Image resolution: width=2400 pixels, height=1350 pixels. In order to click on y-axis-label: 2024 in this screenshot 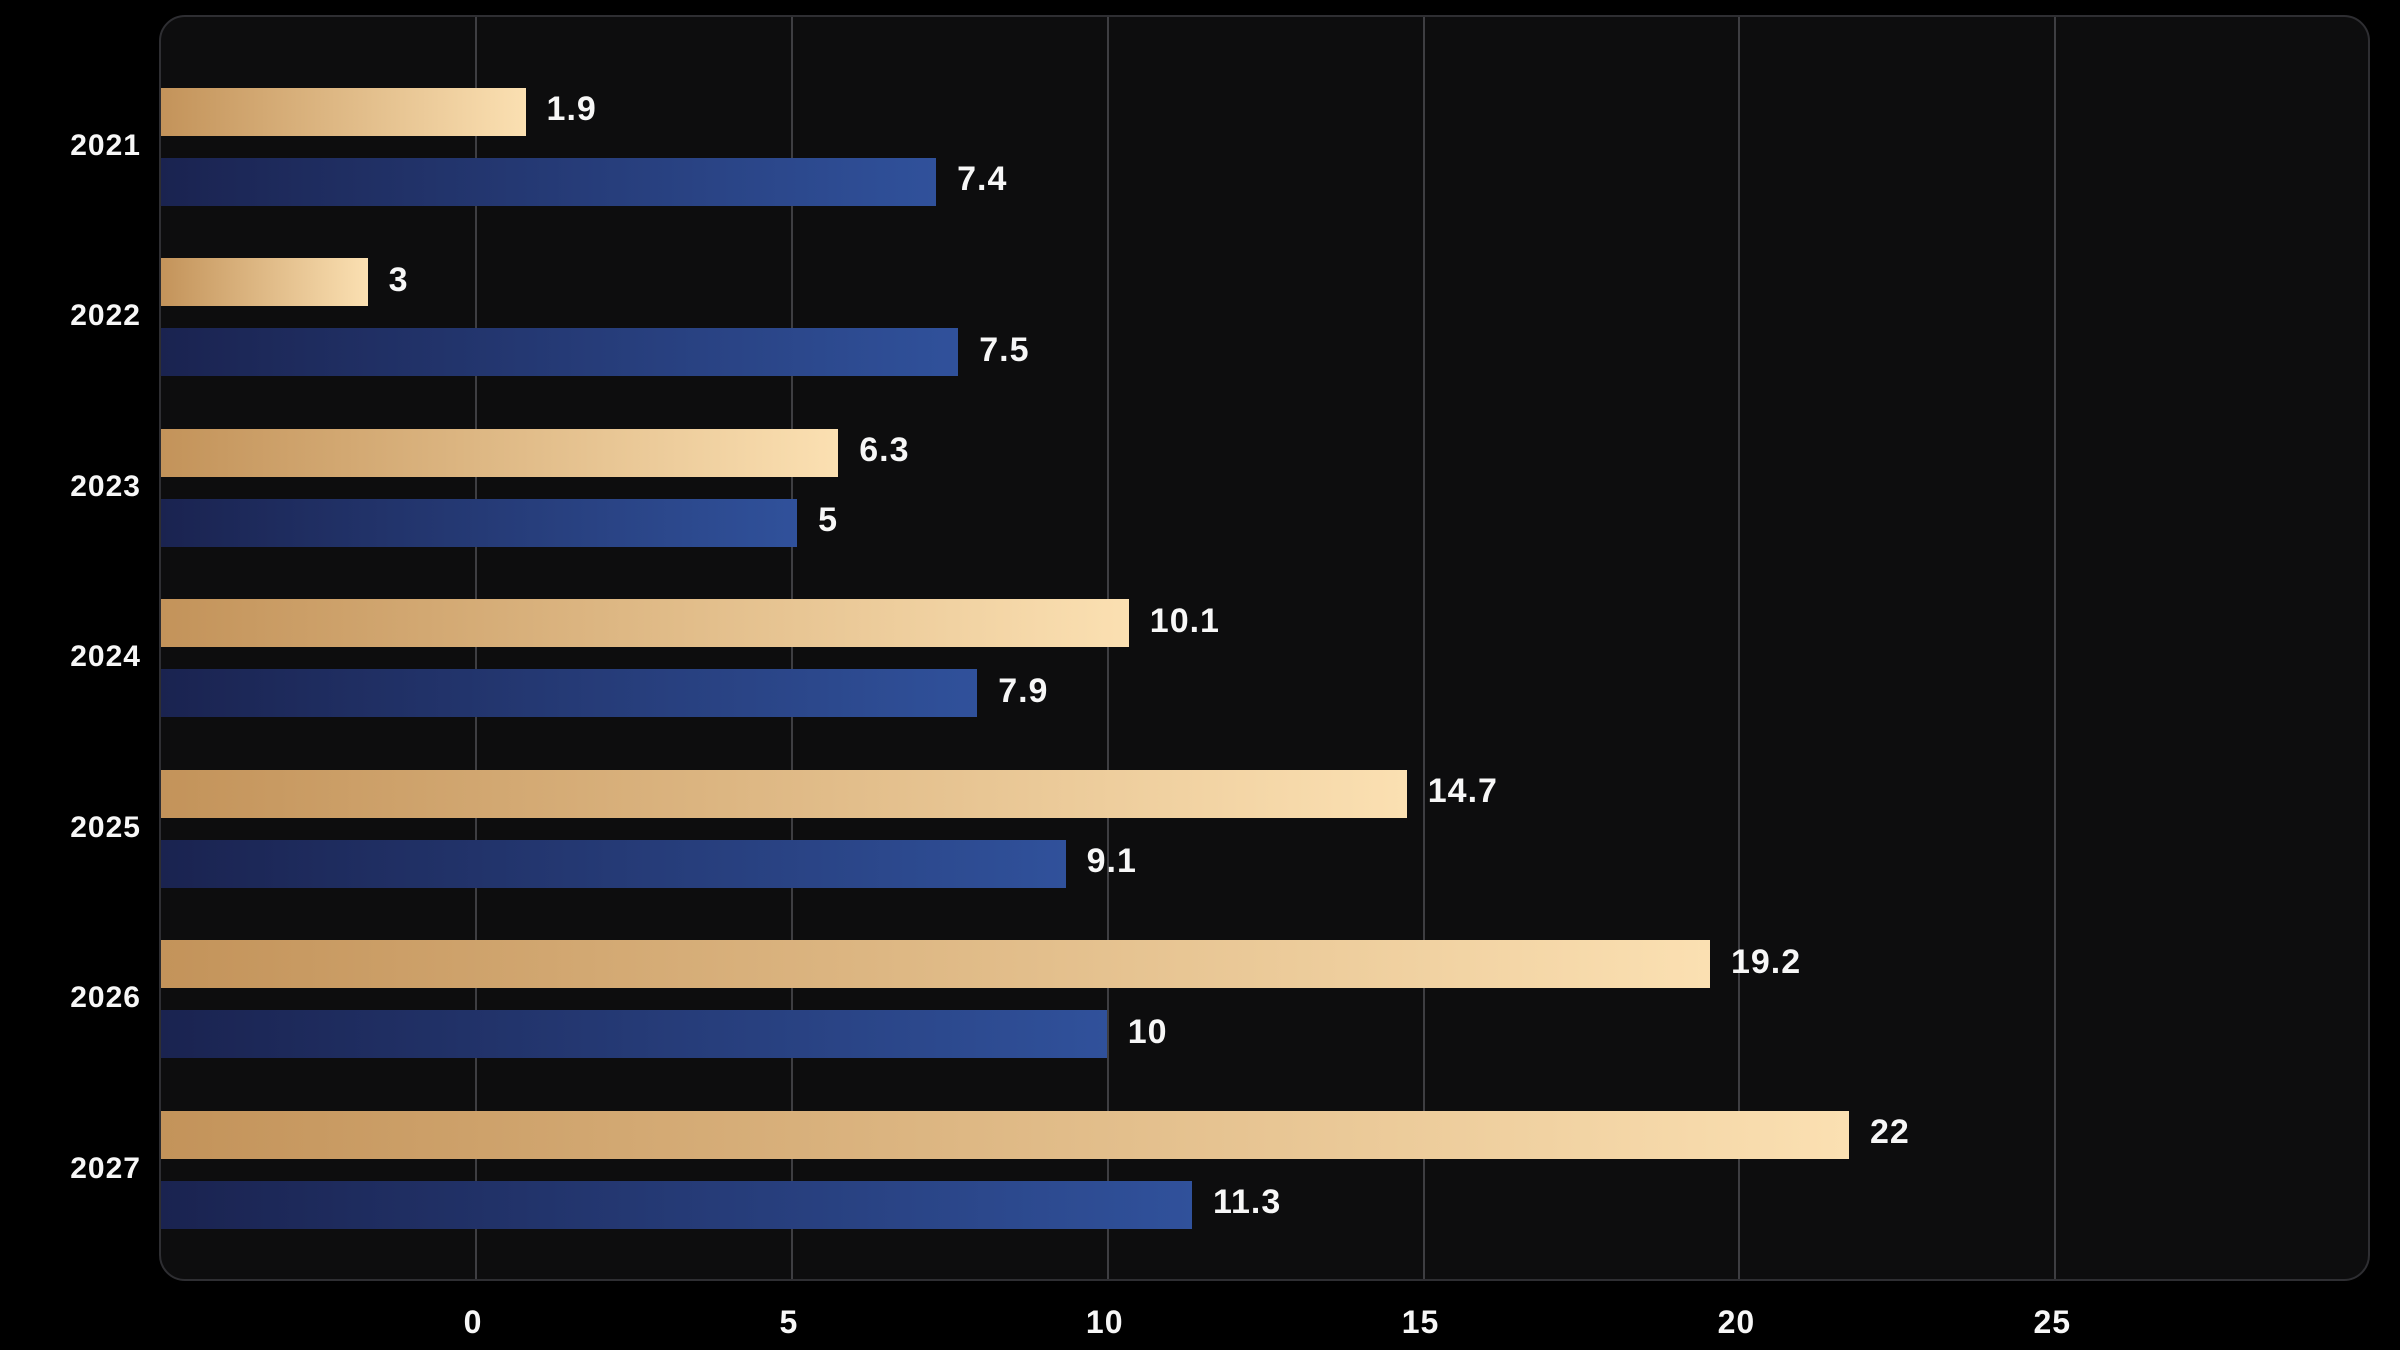, I will do `click(105, 656)`.